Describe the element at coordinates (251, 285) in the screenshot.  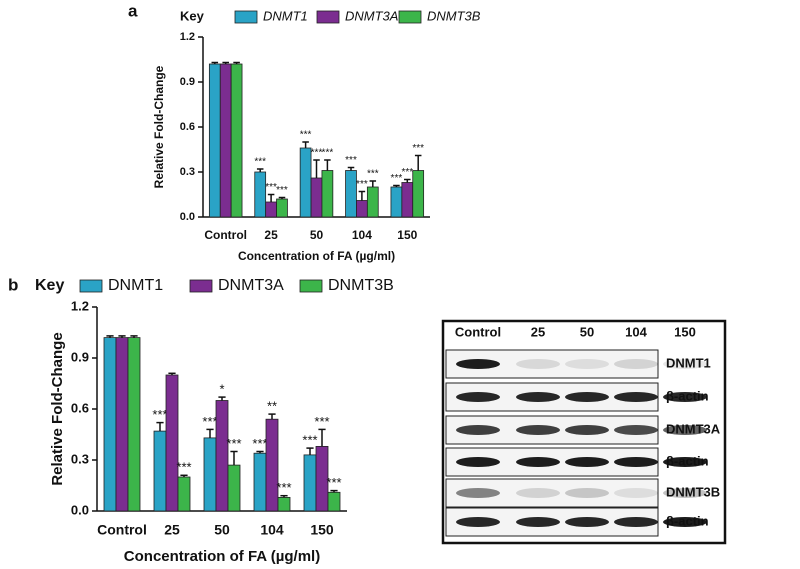
I see `legend-label: DNMT3A` at that location.